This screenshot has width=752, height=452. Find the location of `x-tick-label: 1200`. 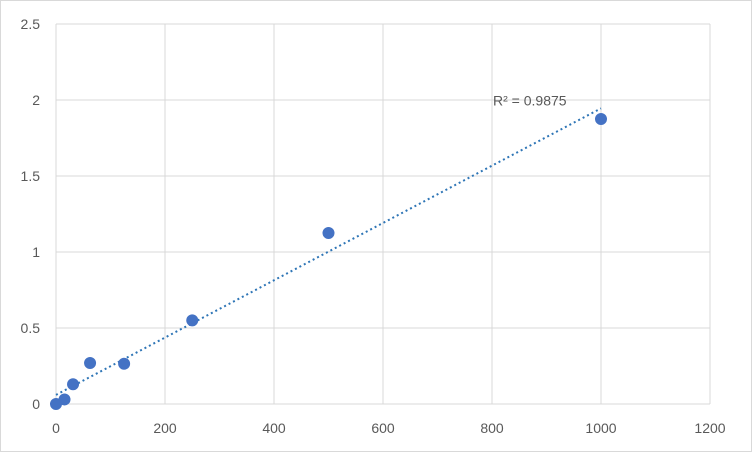

x-tick-label: 1200 is located at coordinates (709, 428).